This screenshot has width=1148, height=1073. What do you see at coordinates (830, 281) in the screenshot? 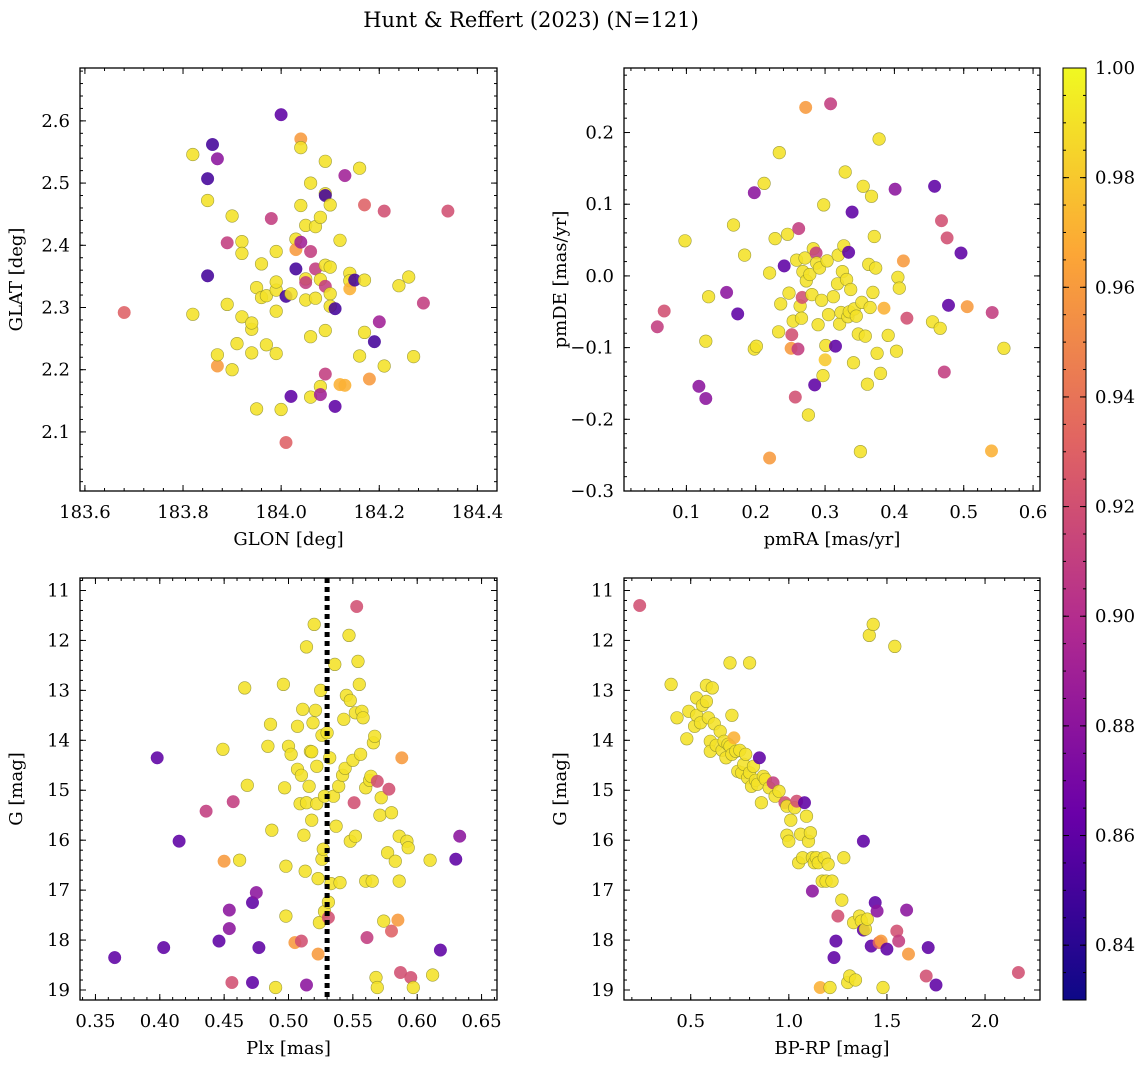
I see `points-pm` at bounding box center [830, 281].